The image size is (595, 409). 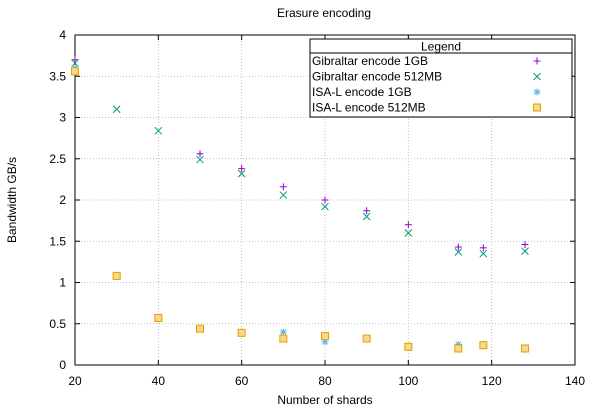 What do you see at coordinates (62, 200) in the screenshot?
I see `y-tick-label: 2` at bounding box center [62, 200].